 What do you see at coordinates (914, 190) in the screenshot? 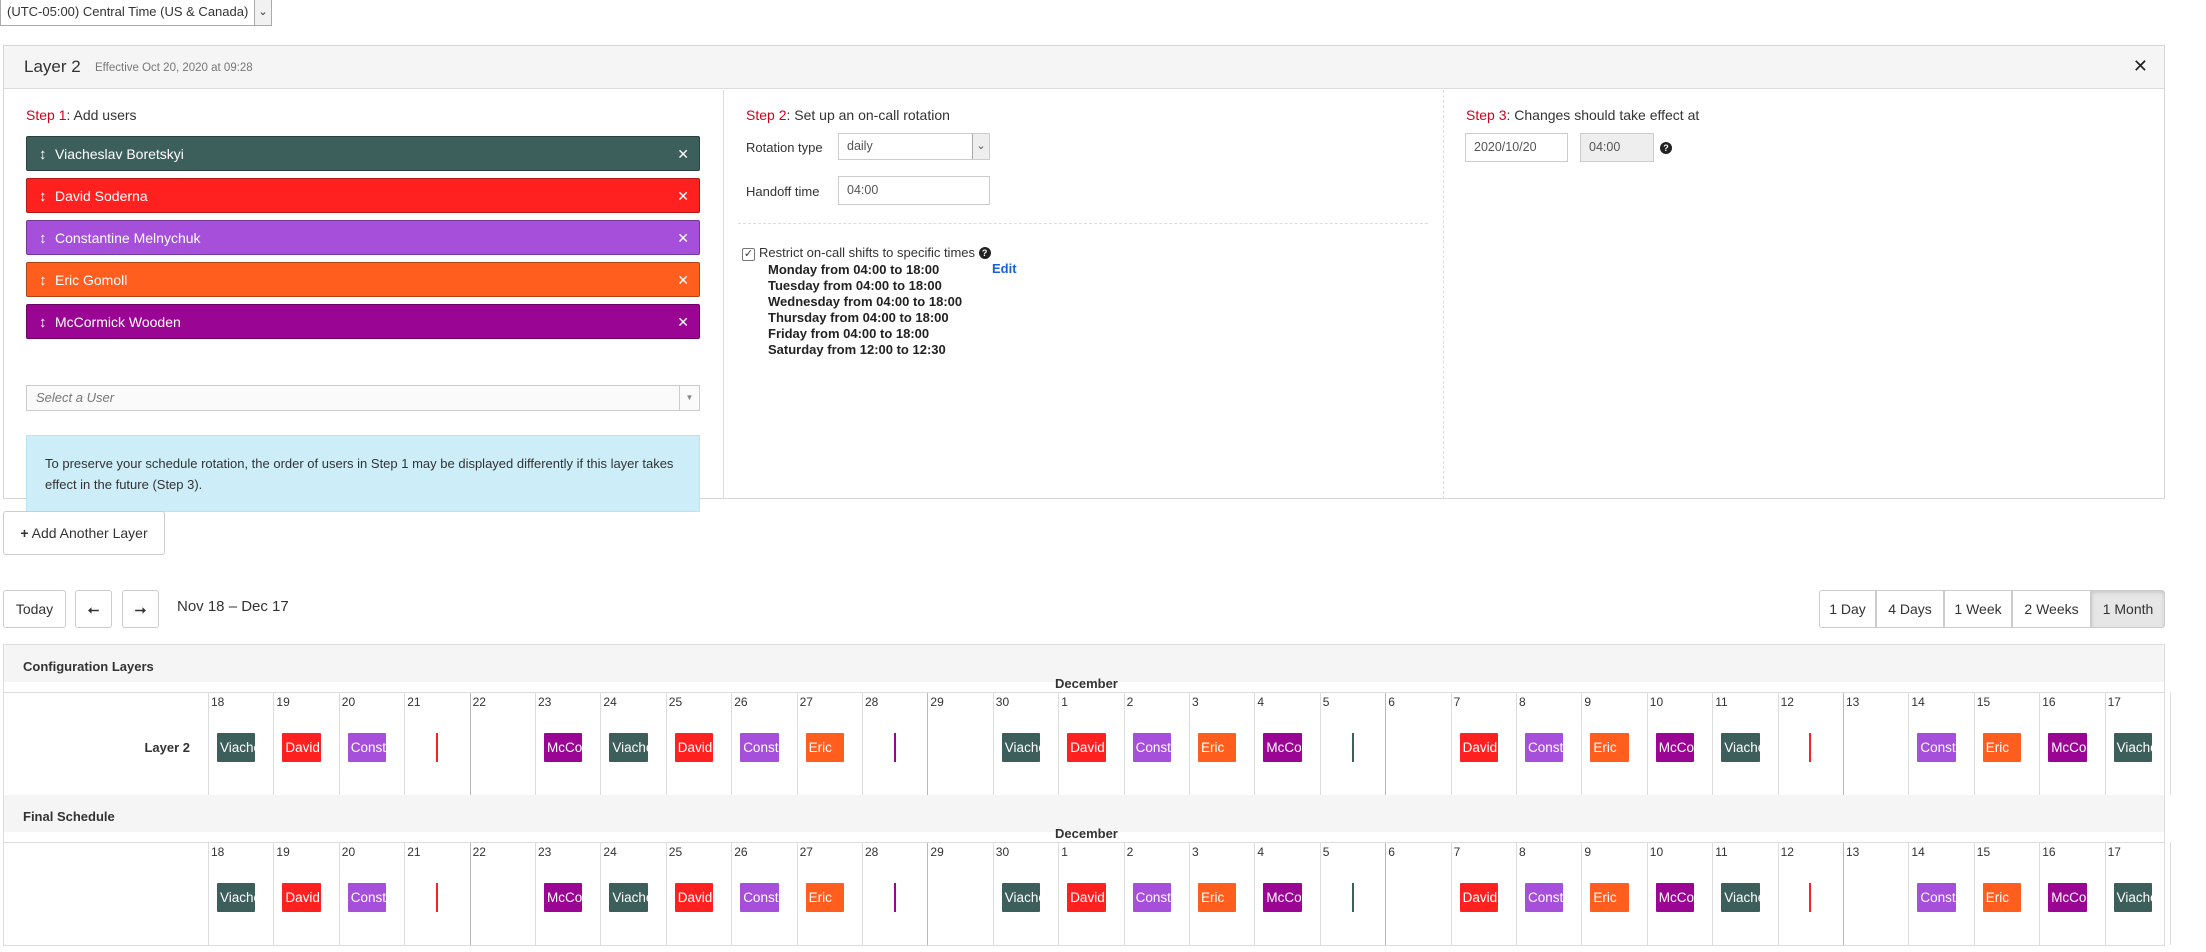
I see `handoff-time-input: 04:00` at bounding box center [914, 190].